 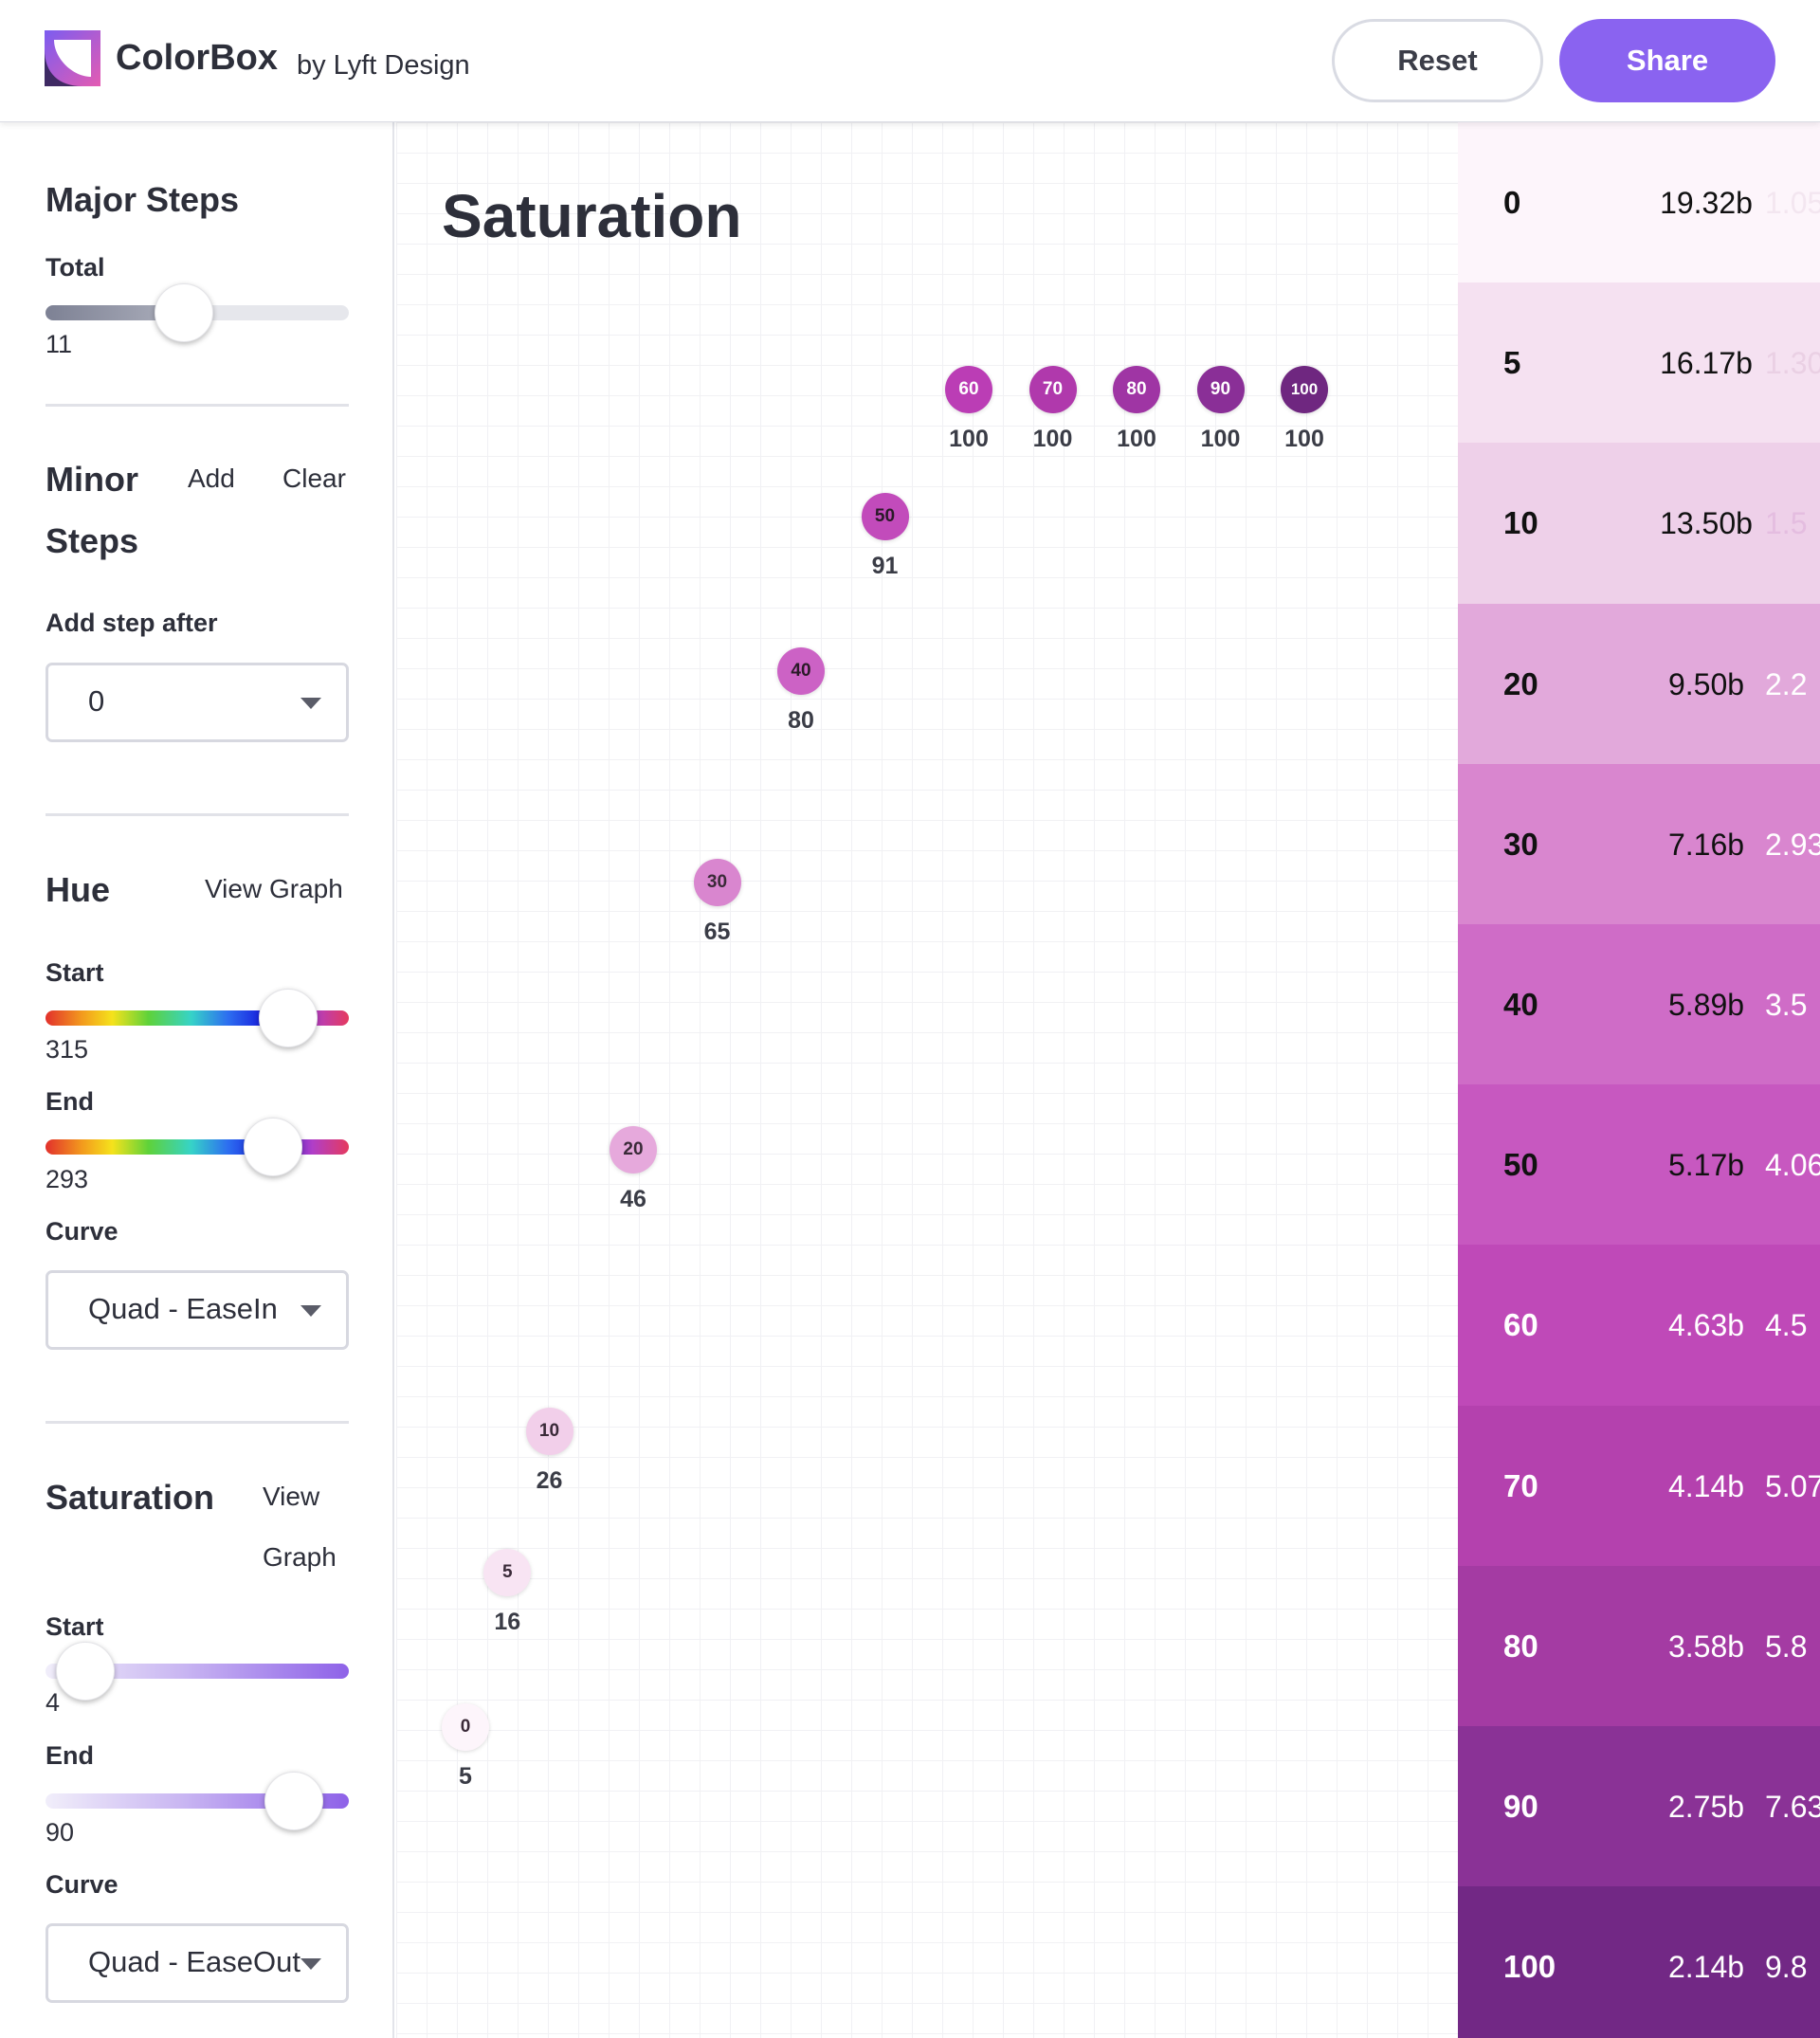 I want to click on total-slider-thumb, so click(x=184, y=312).